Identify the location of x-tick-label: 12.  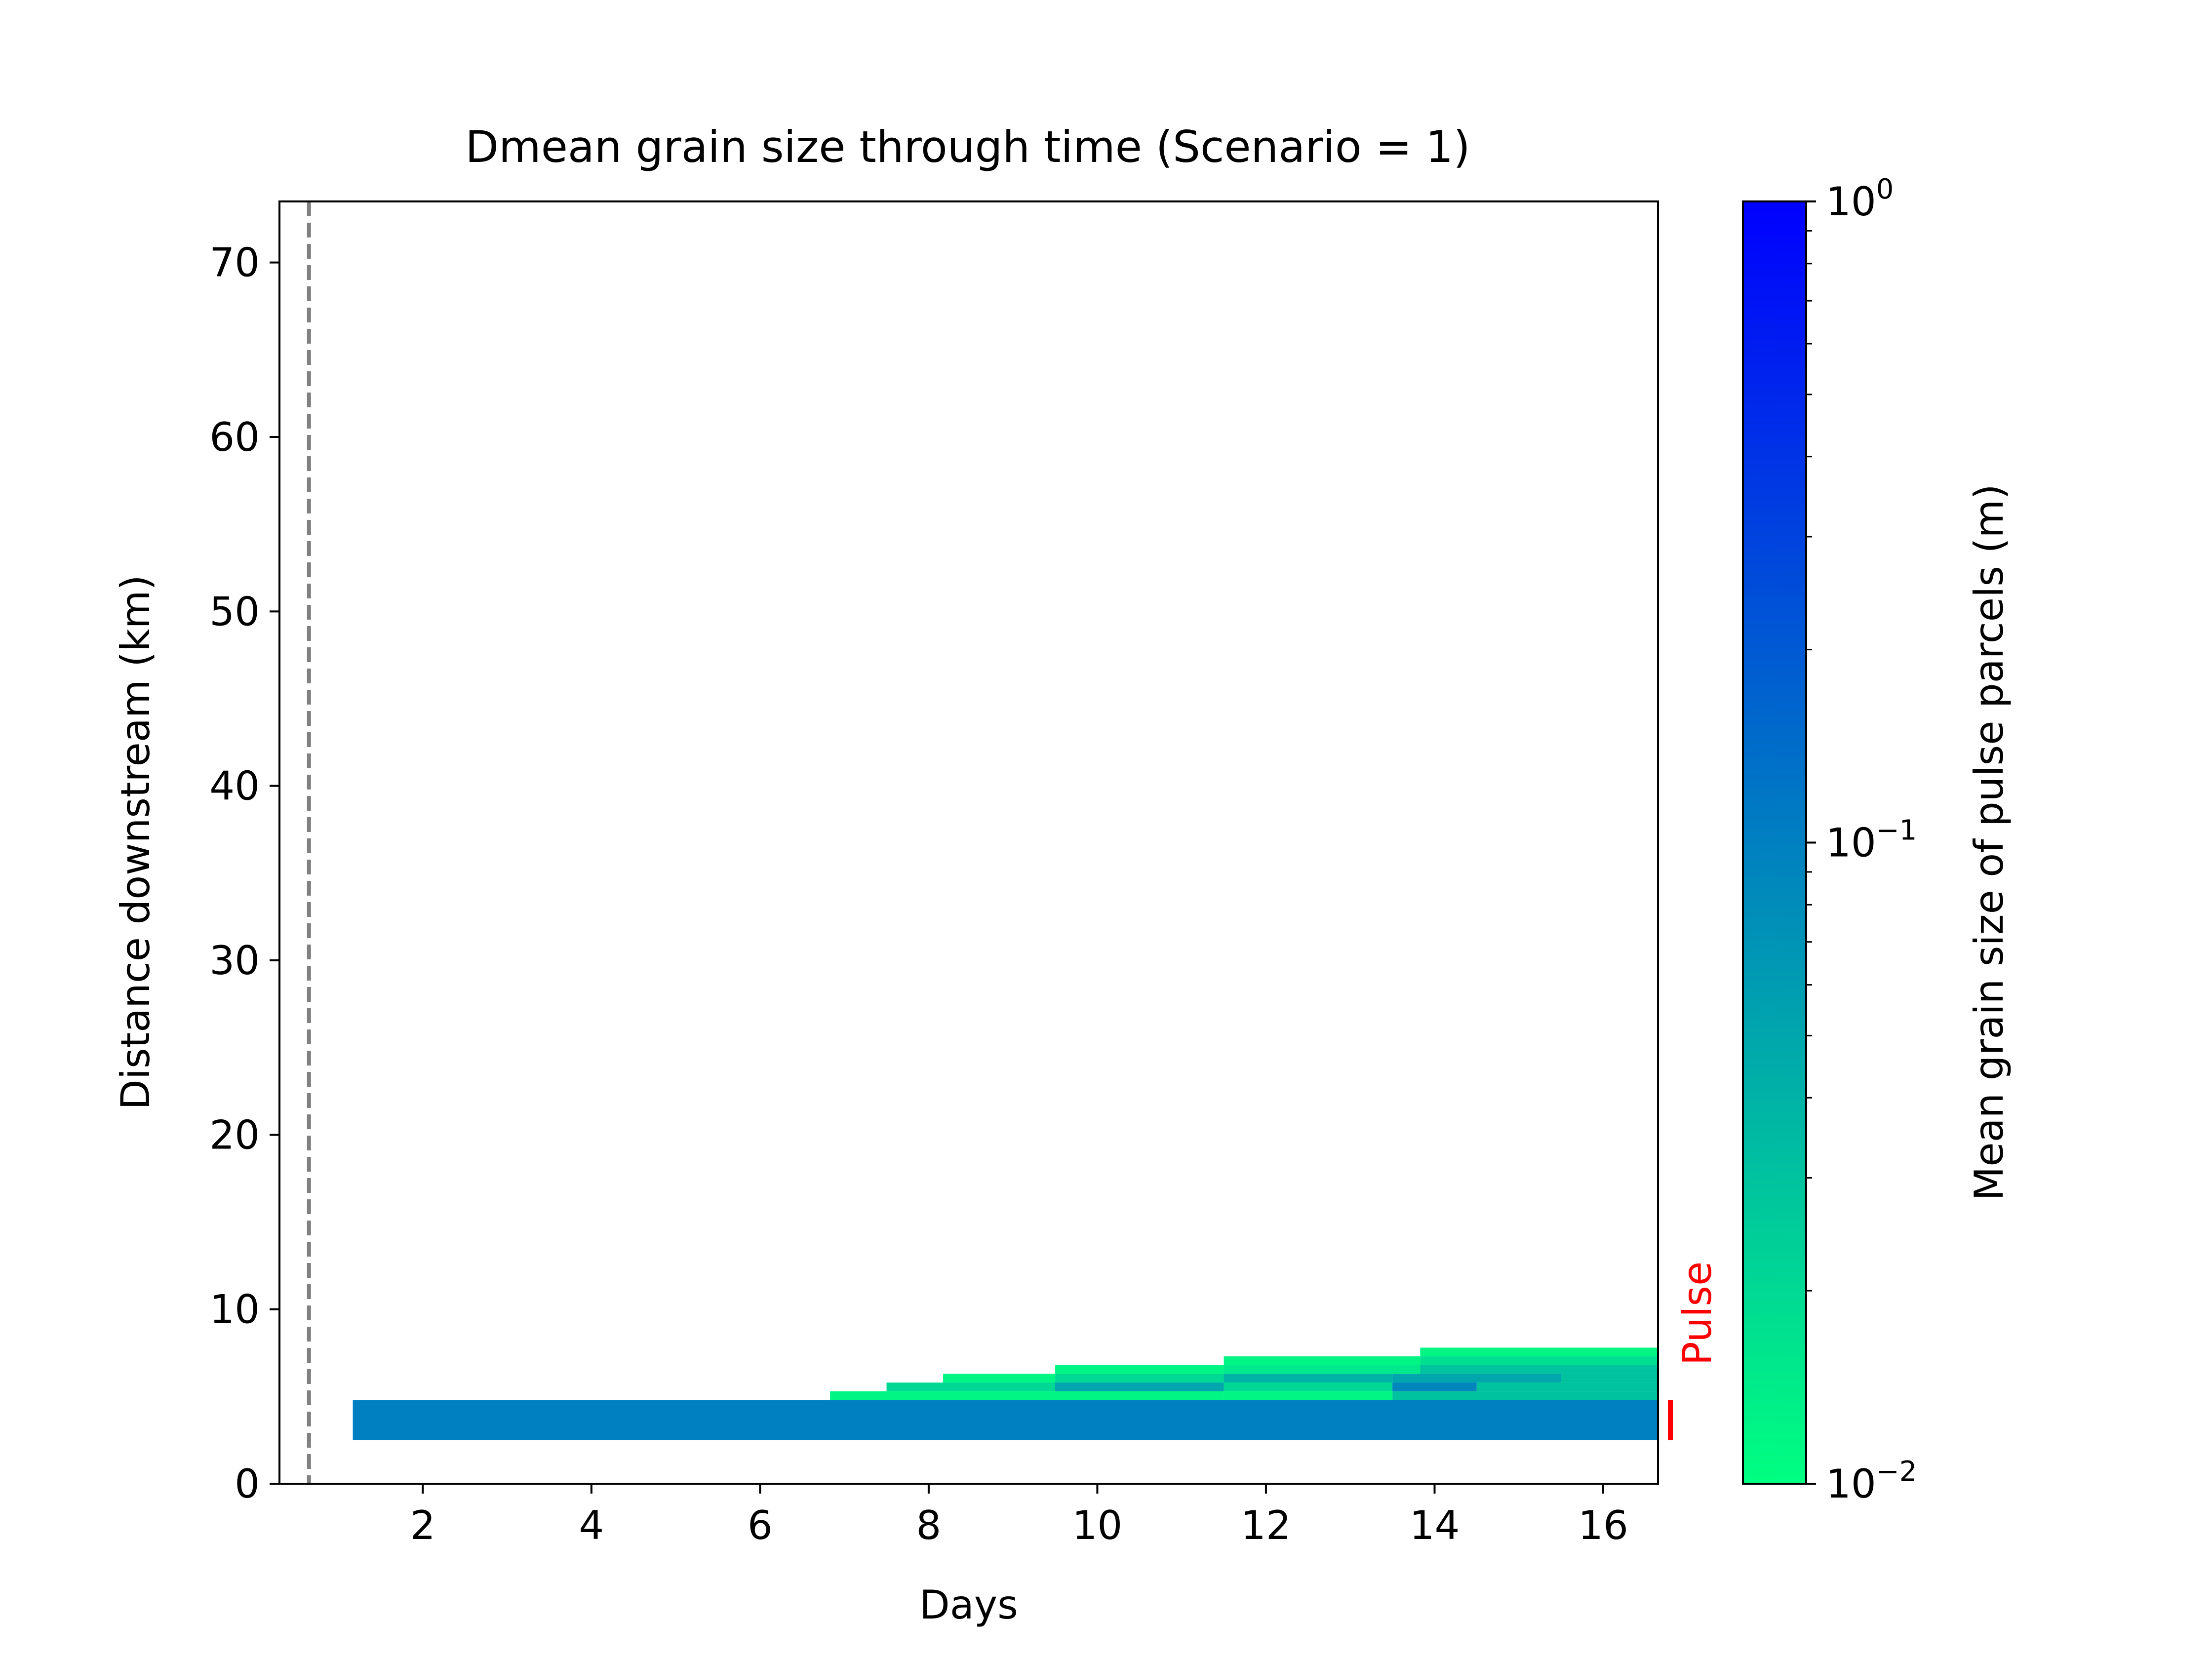
(1266, 1525).